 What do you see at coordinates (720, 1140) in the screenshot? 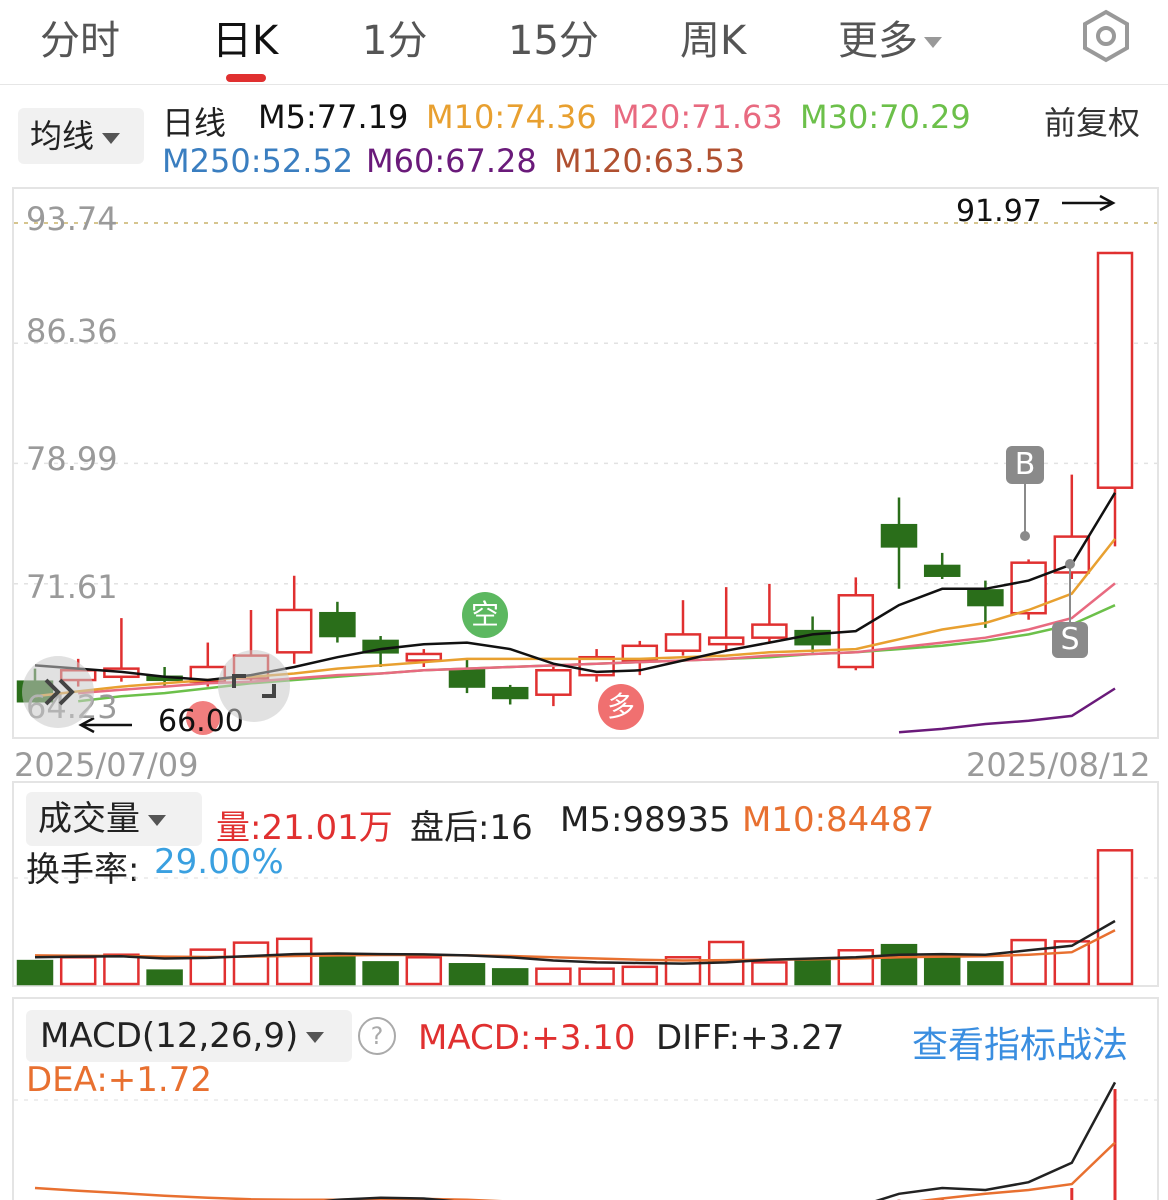
I see `diff-line` at bounding box center [720, 1140].